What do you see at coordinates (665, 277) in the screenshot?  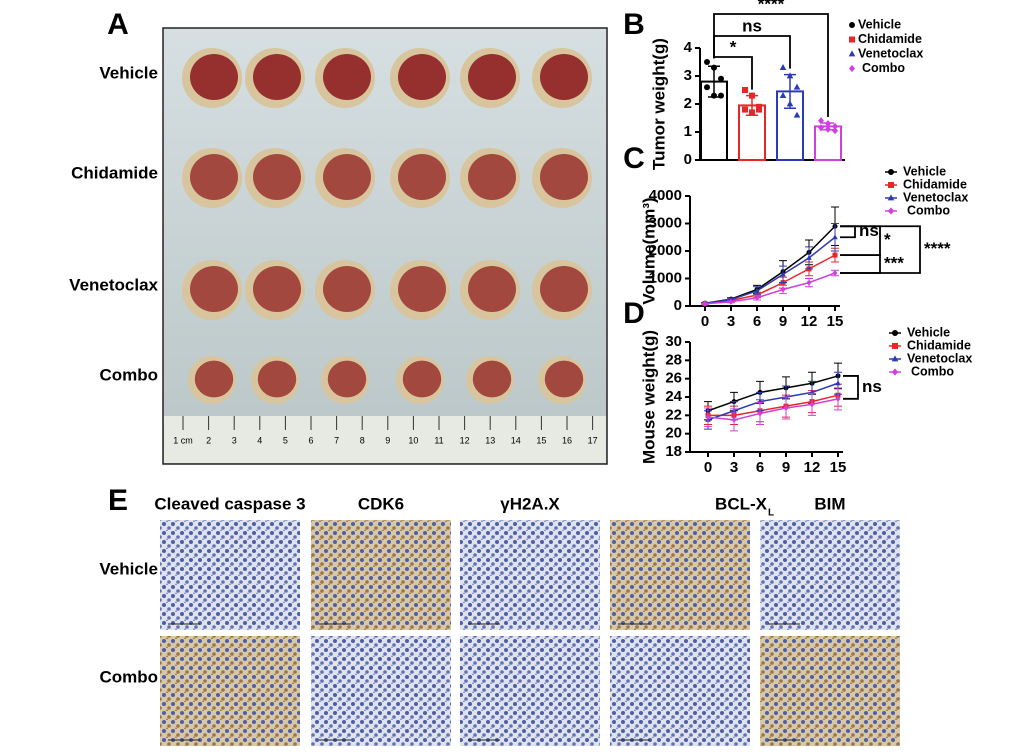 I see `y-tick-label: 1000` at bounding box center [665, 277].